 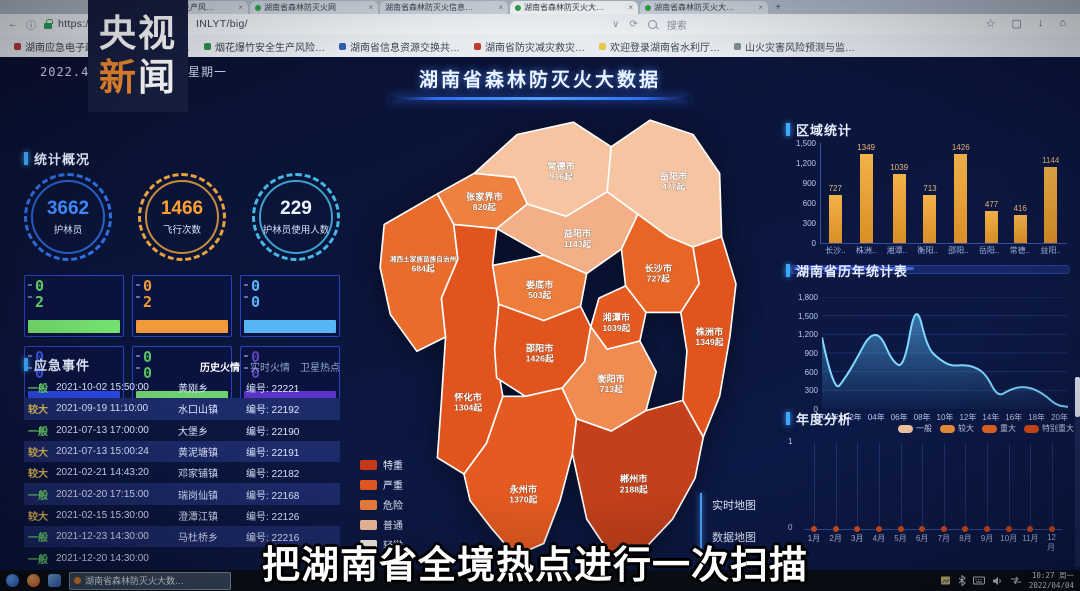 What do you see at coordinates (220, 368) in the screenshot?
I see `events-tab: 历史火情` at bounding box center [220, 368].